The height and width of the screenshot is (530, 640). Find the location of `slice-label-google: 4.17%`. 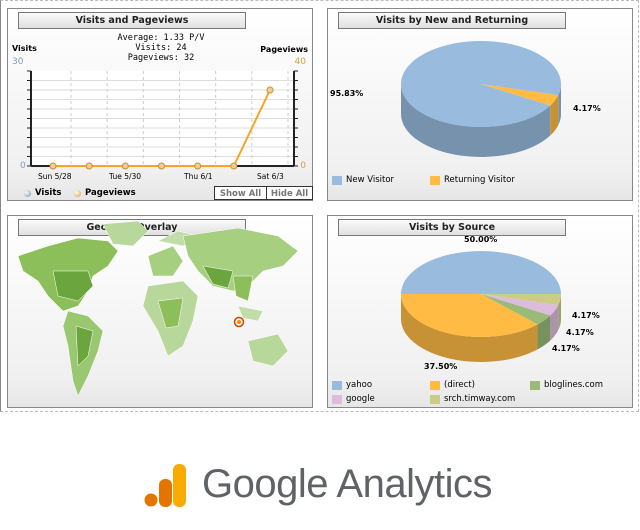

slice-label-google: 4.17% is located at coordinates (580, 332).